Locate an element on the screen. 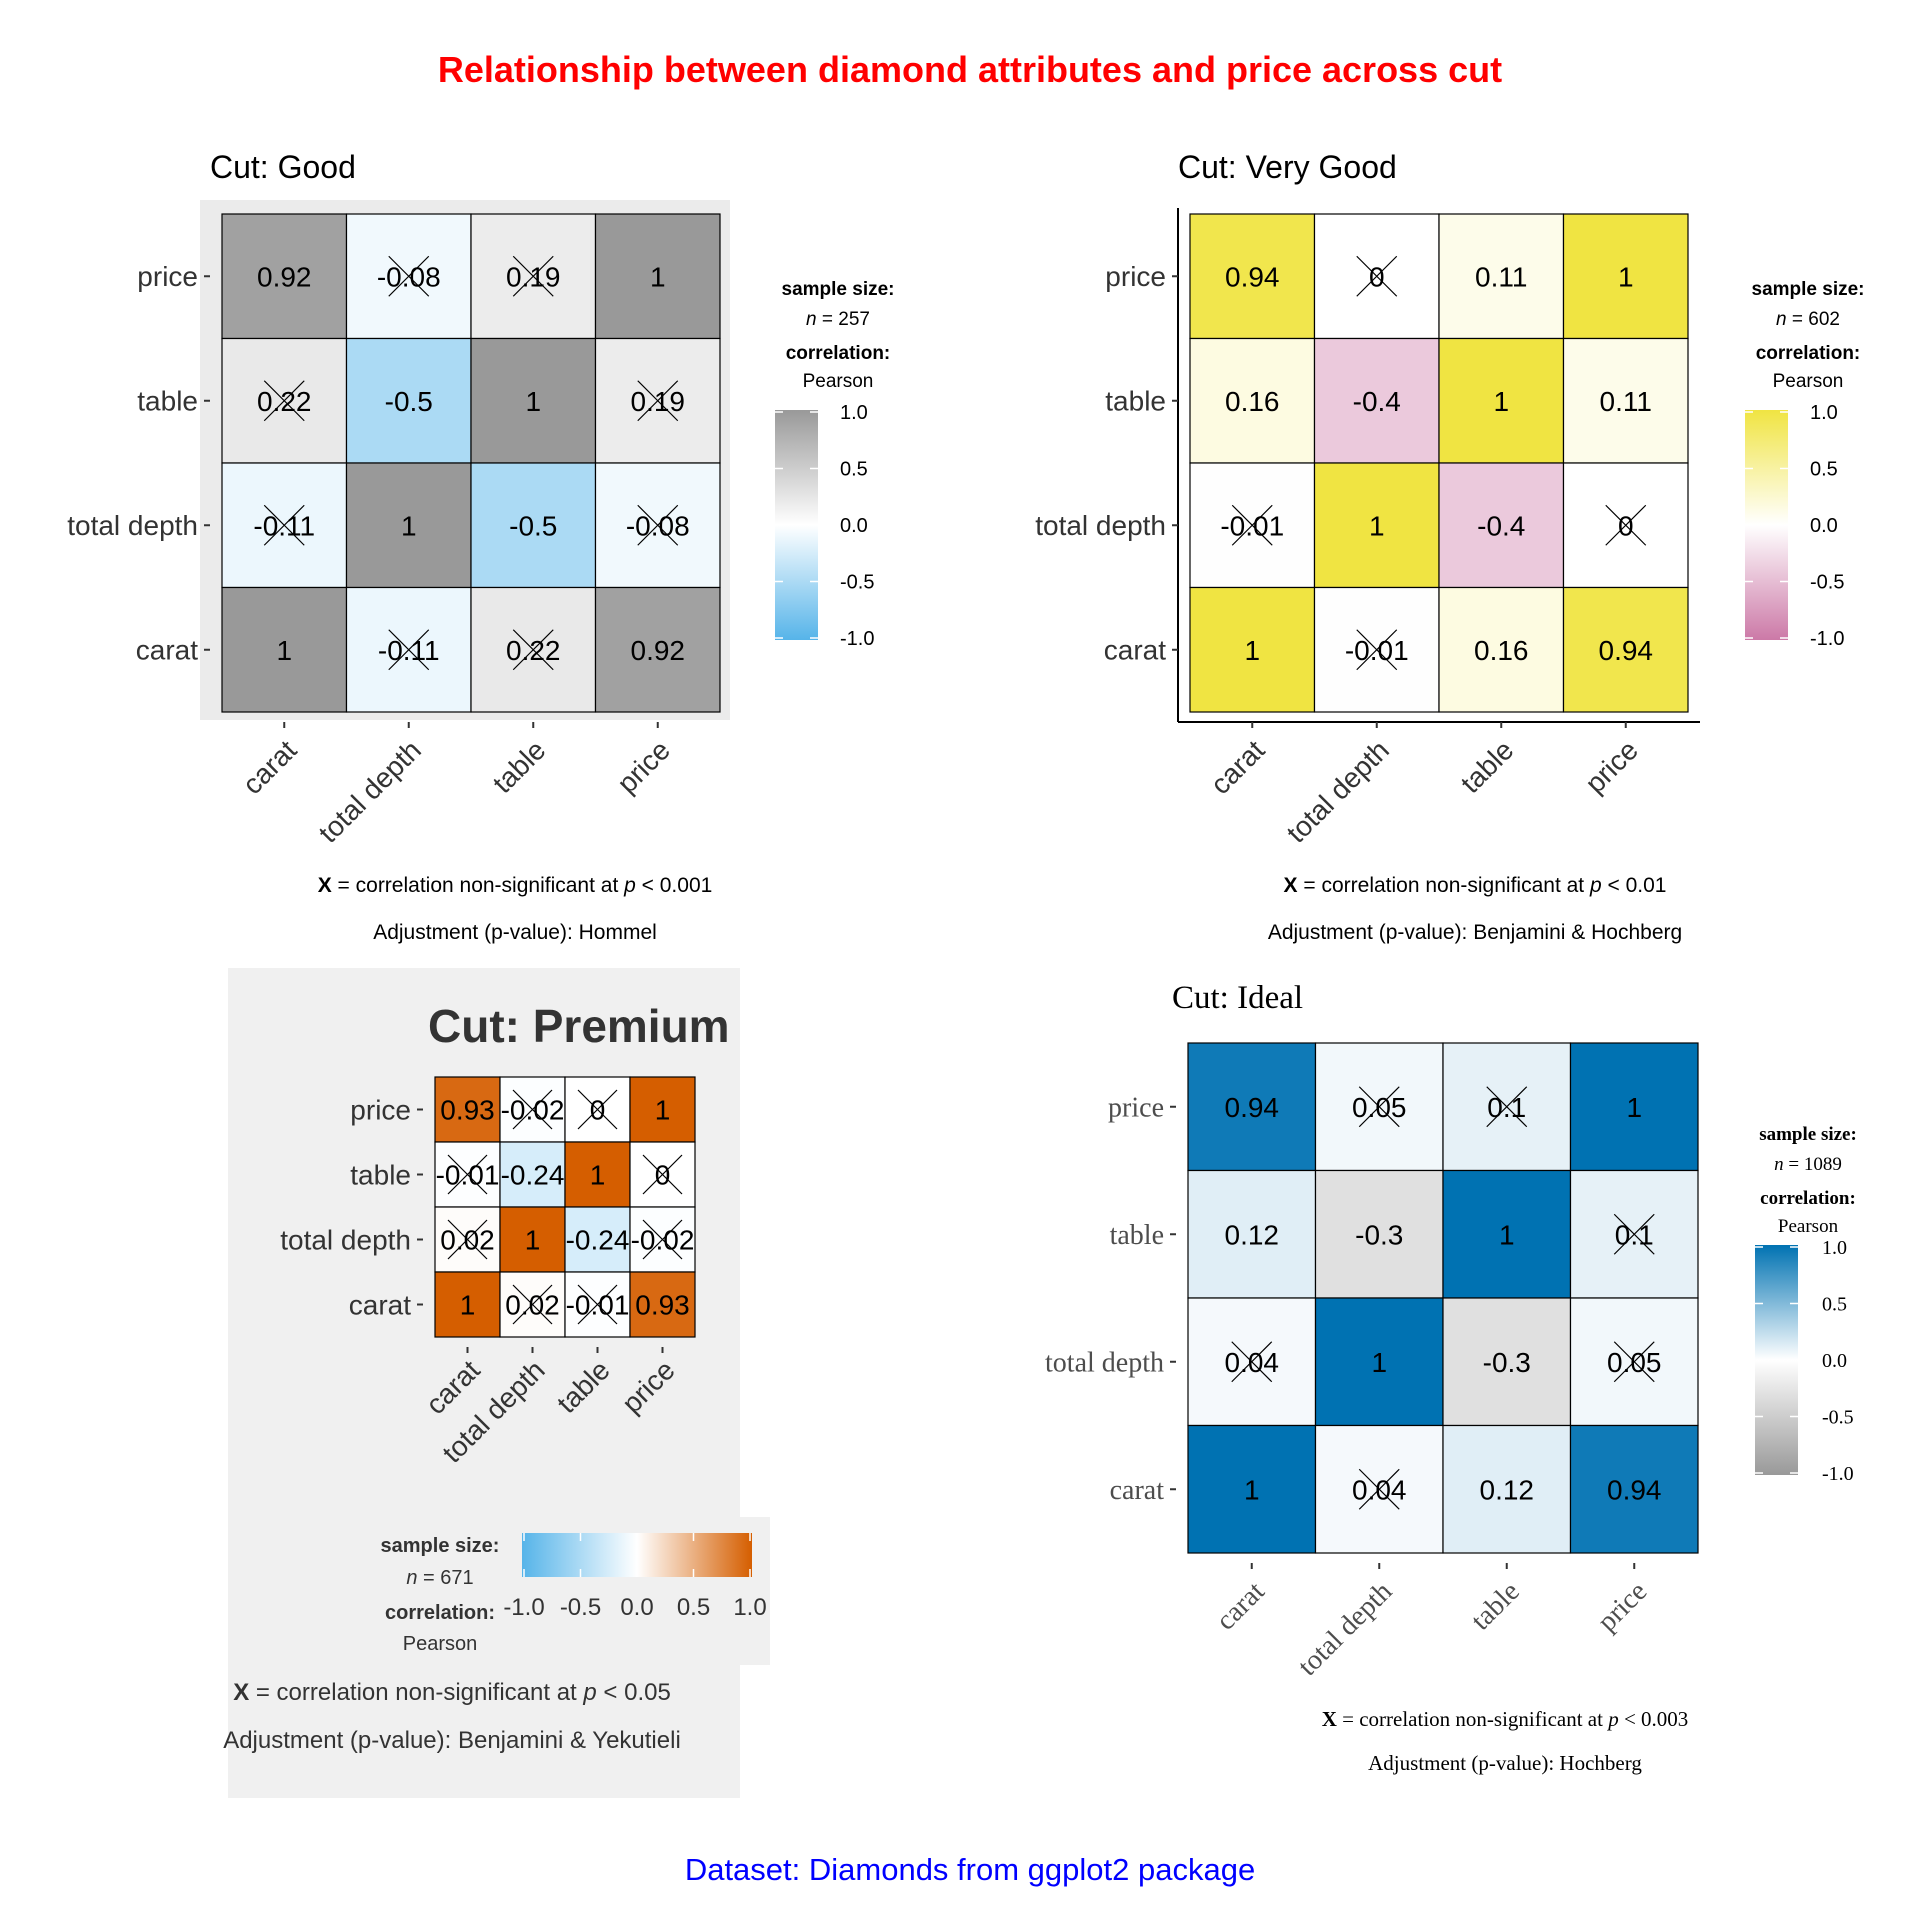 The image size is (1920, 1920). adjustment-caption: Adjustment (p-value): Hommel is located at coordinates (515, 932).